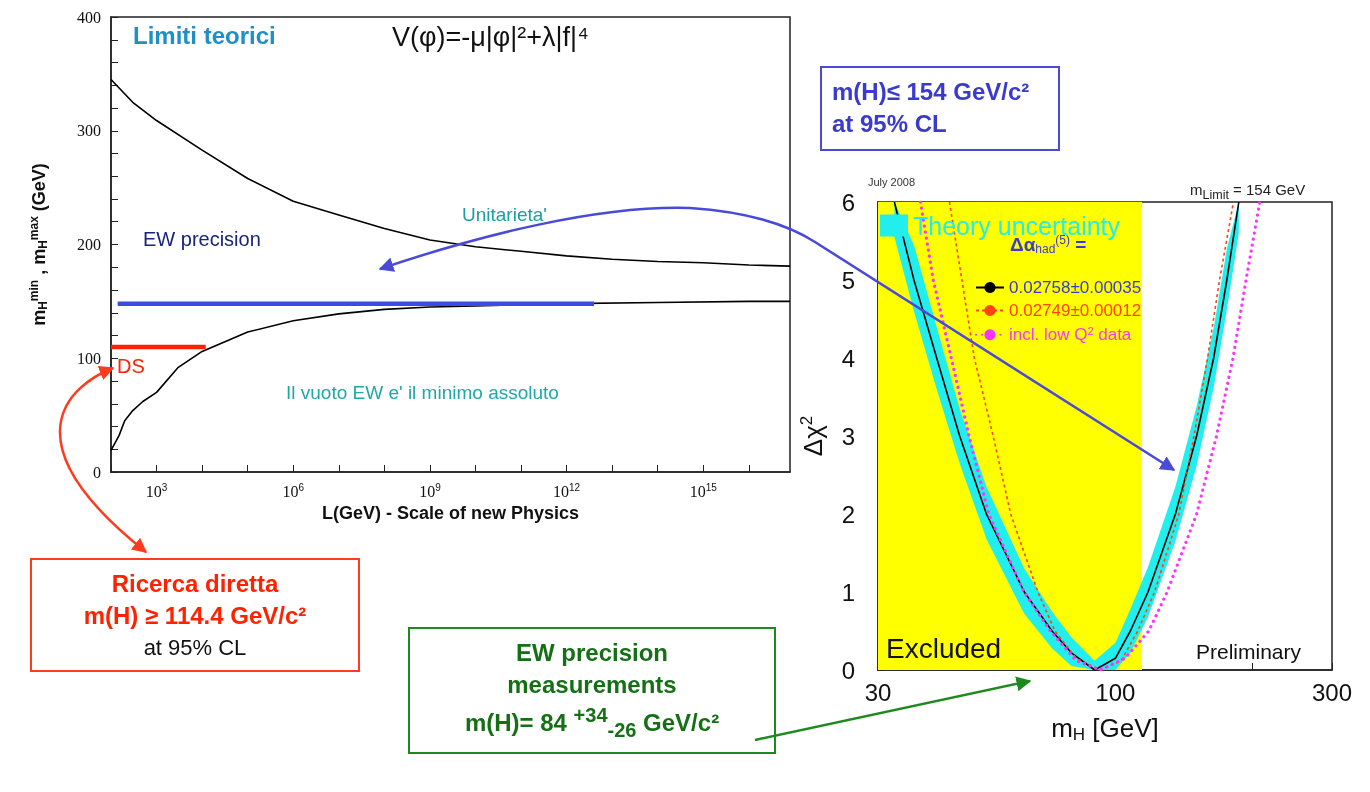 The image size is (1370, 792). Describe the element at coordinates (89, 358) in the screenshot. I see `y-tick-label: 100` at that location.